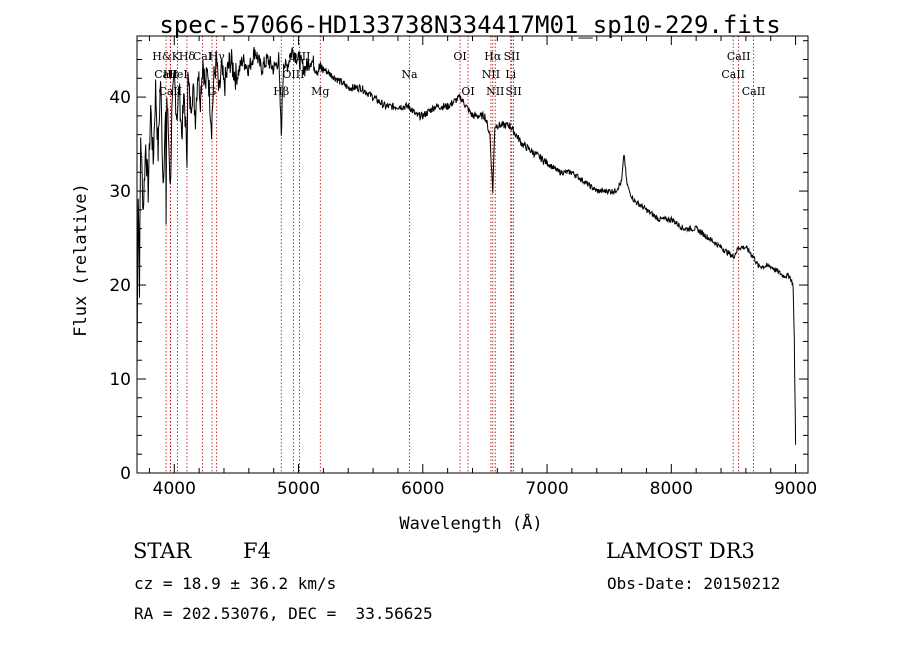 This screenshot has width=900, height=649. Describe the element at coordinates (125, 474) in the screenshot. I see `y-tick-label: 0` at that location.